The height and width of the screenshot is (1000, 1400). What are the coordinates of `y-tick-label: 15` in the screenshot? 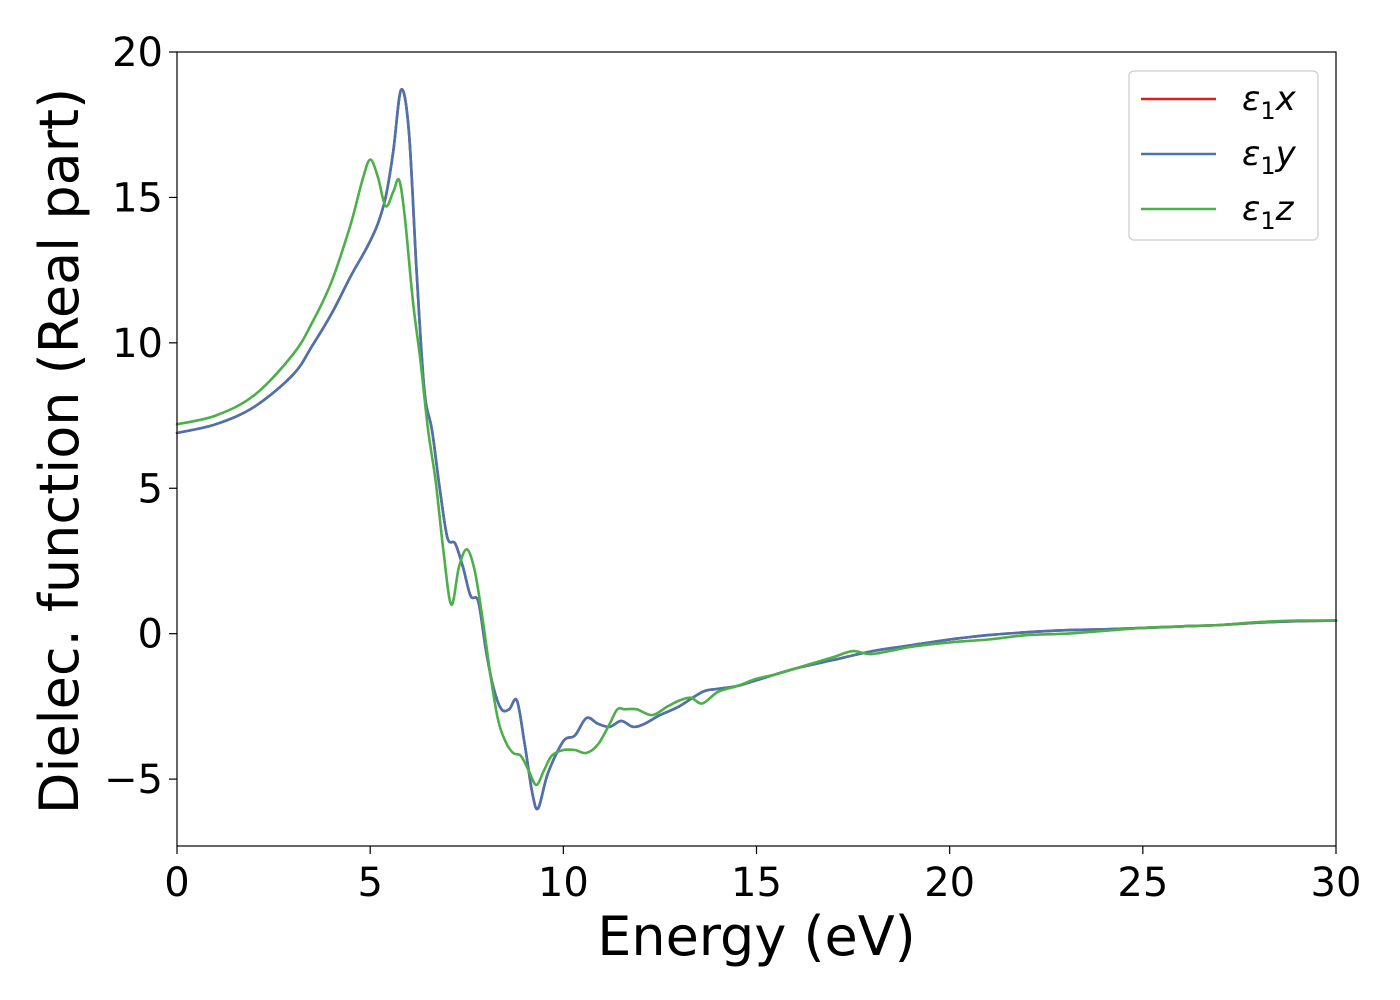 It's located at (137, 198).